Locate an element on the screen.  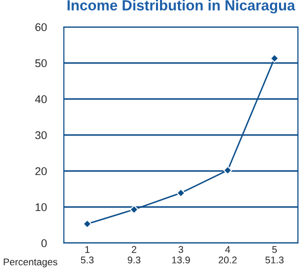
x-tick-label: 1 5.3 is located at coordinates (87, 255).